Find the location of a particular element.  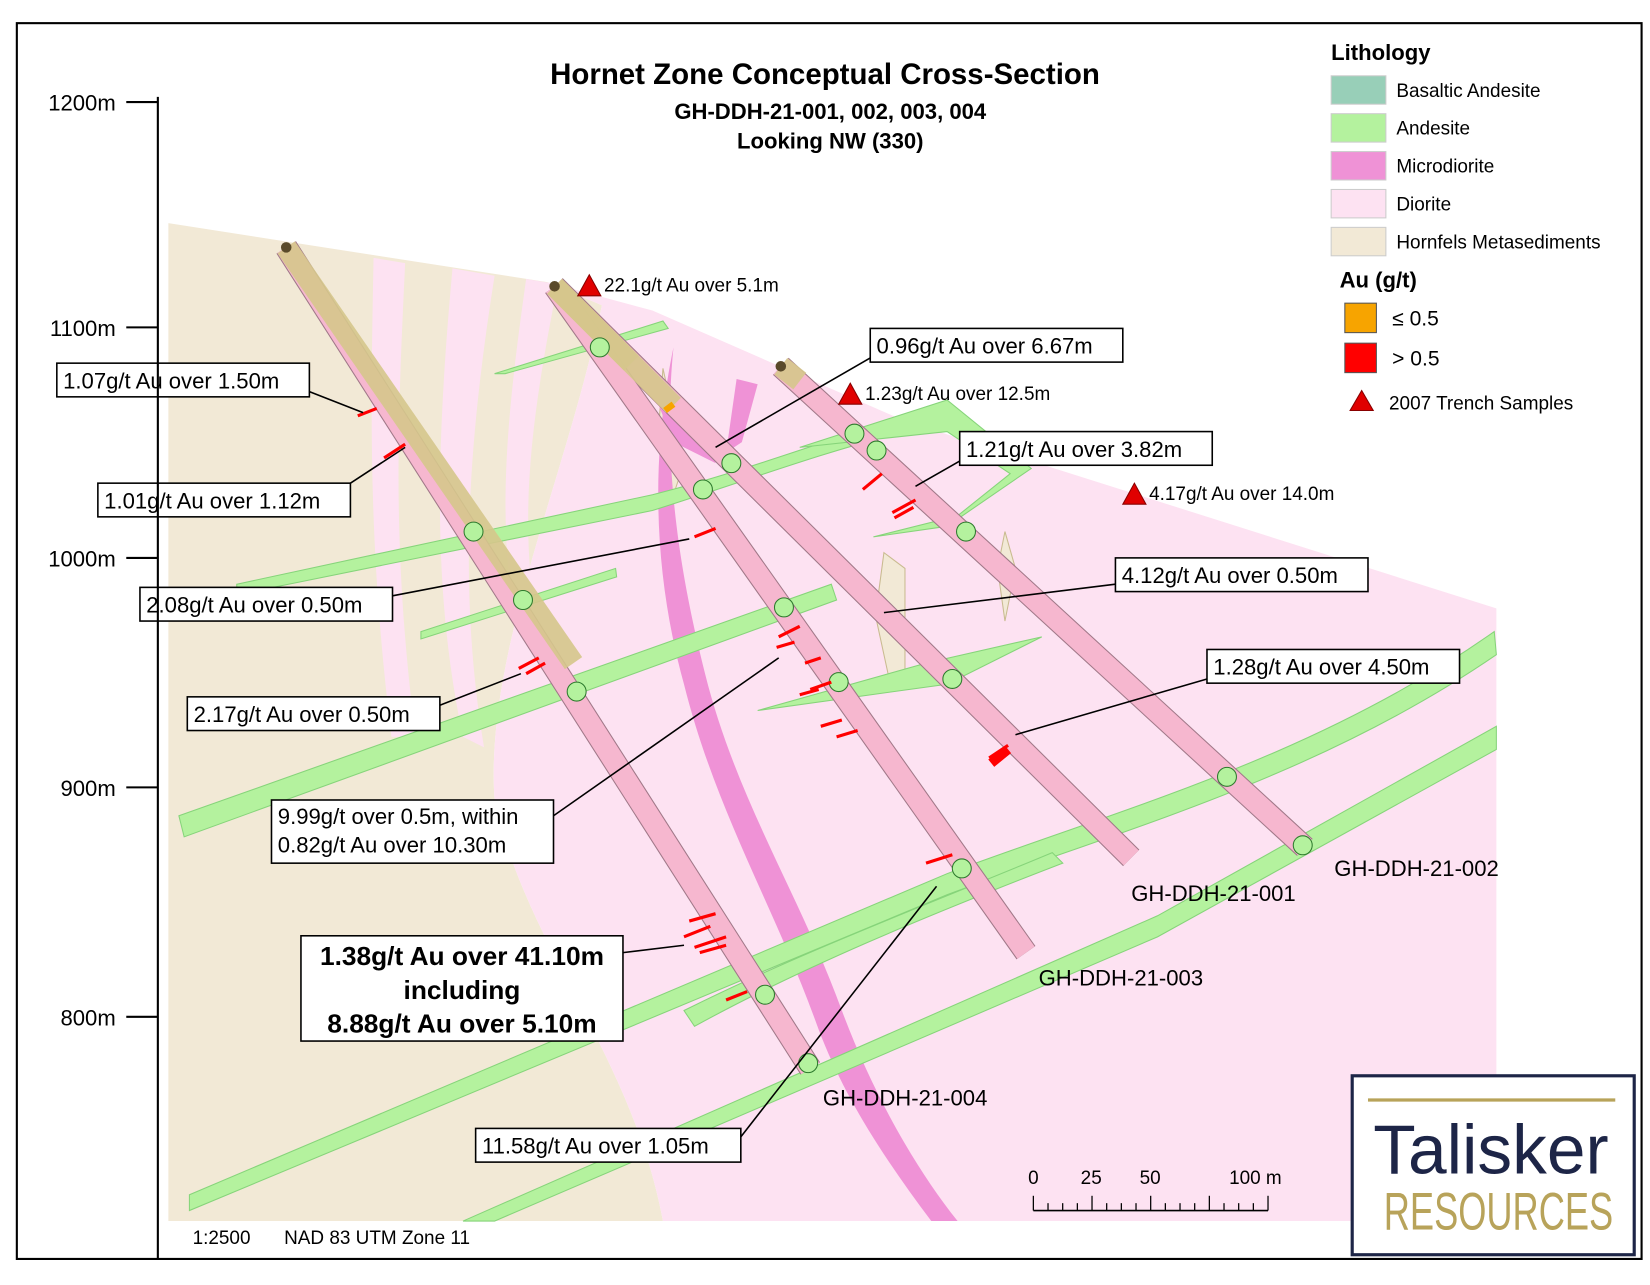

legend-label: 2007 Trench Samples is located at coordinates (1481, 403).